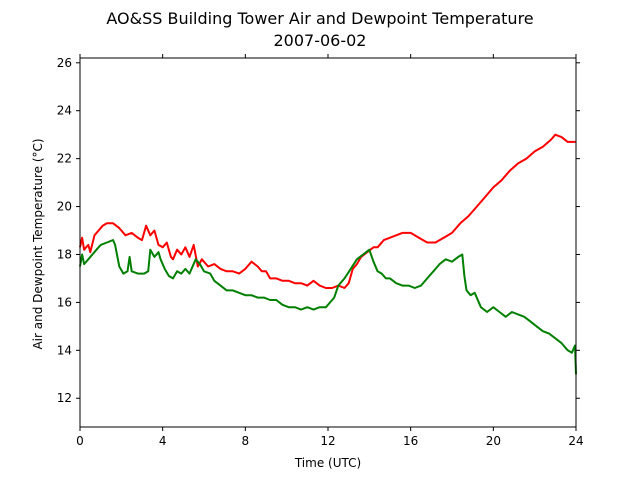 The image size is (640, 480). Describe the element at coordinates (410, 441) in the screenshot. I see `x-tick-label: 16` at that location.